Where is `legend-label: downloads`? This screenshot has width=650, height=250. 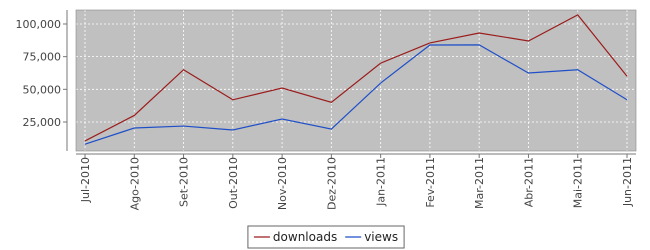 legend-label: downloads is located at coordinates (305, 237).